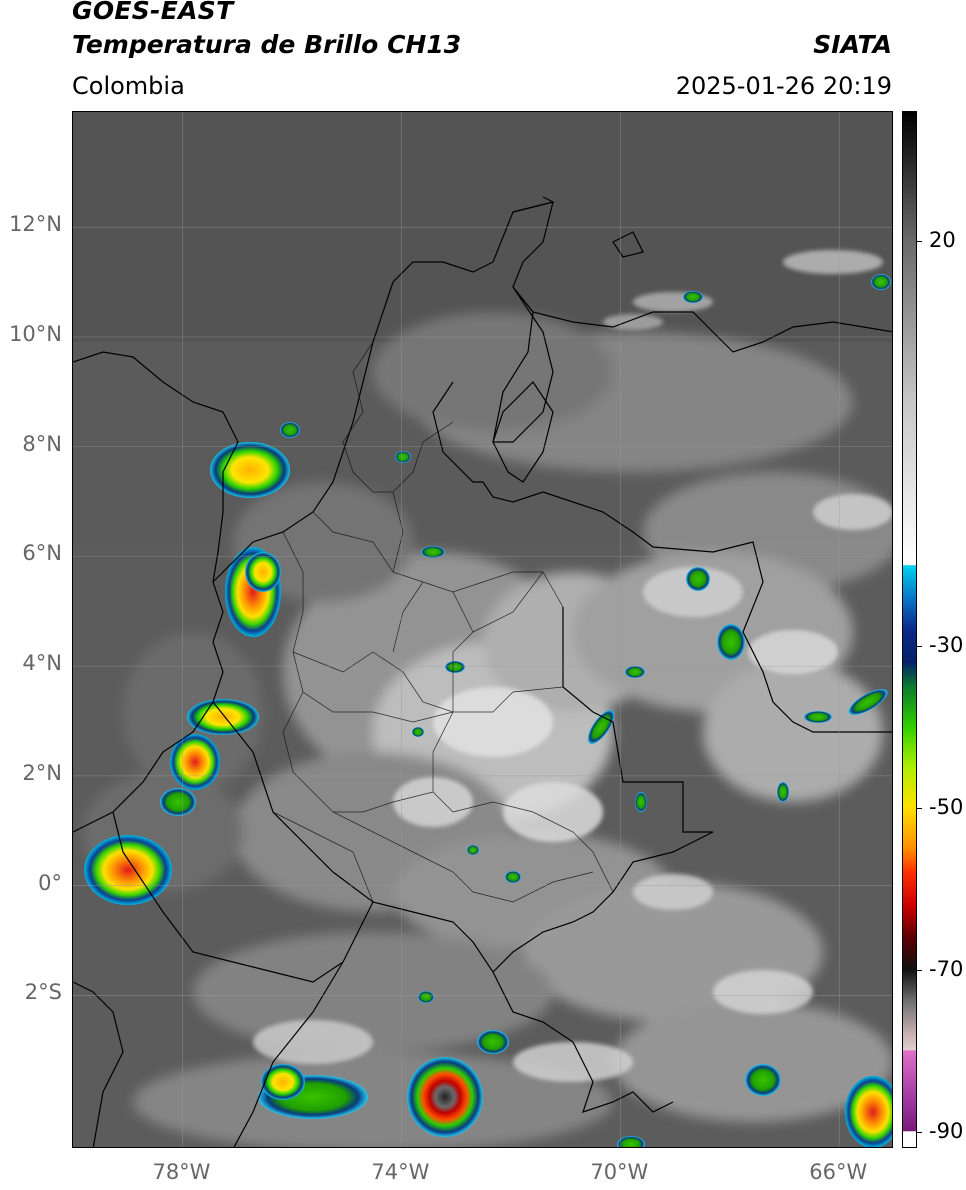 The height and width of the screenshot is (1190, 966). I want to click on lat-label: 6°N, so click(42, 553).